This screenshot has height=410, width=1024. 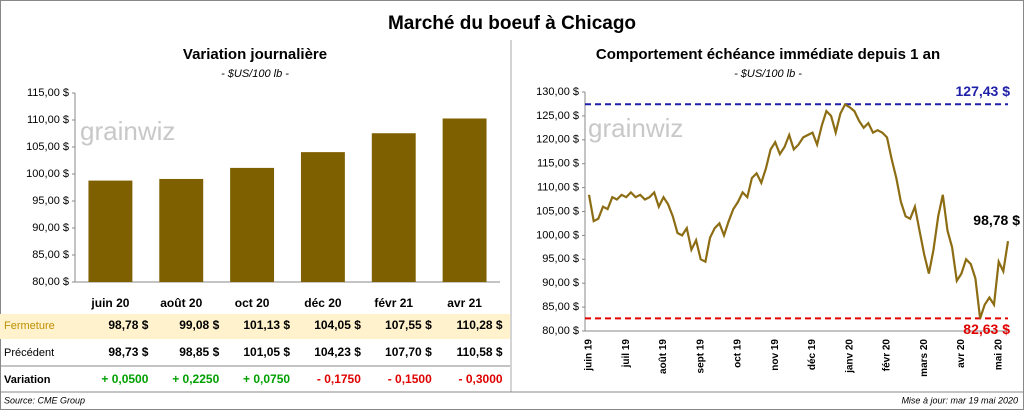 What do you see at coordinates (961, 353) in the screenshot?
I see `x-tick-label: avr 20` at bounding box center [961, 353].